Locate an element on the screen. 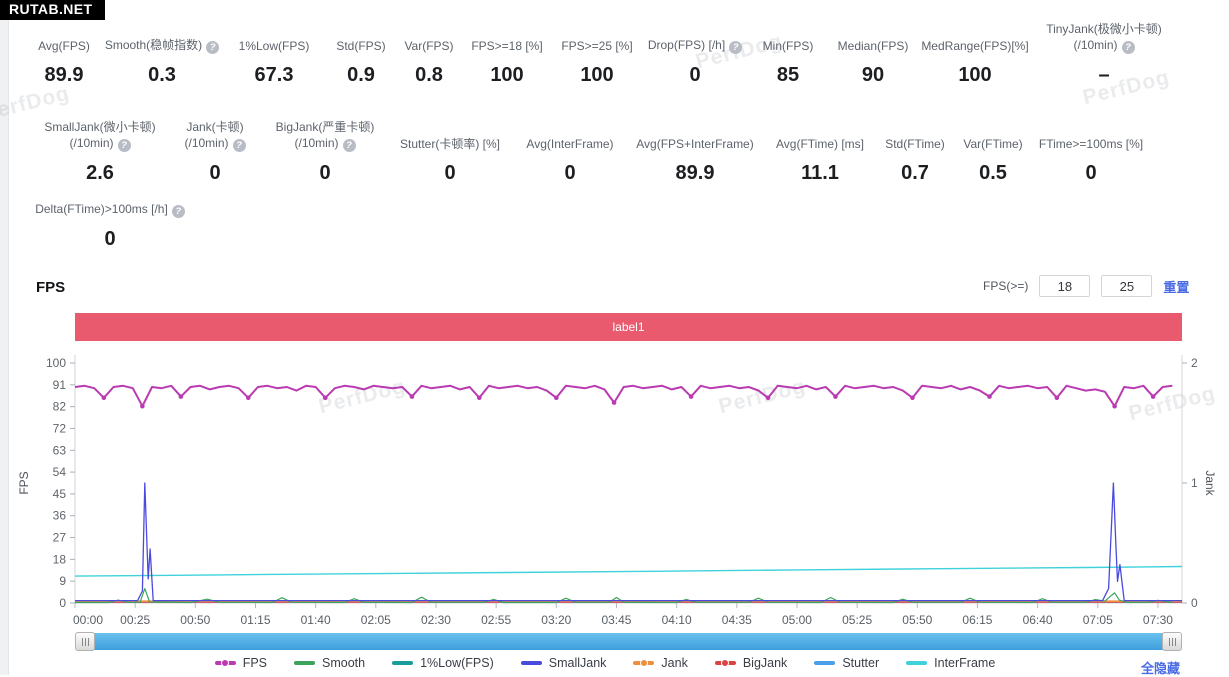 This screenshot has height=677, width=1229. scrollbar-track is located at coordinates (628, 641).